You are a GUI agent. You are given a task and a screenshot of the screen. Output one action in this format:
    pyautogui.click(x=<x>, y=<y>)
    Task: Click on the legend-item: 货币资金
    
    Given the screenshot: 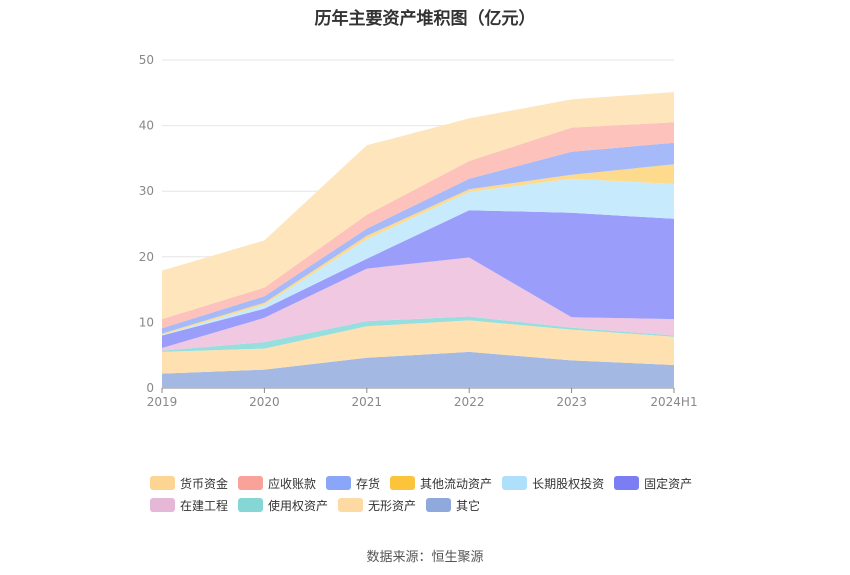 What is the action you would take?
    pyautogui.click(x=189, y=483)
    